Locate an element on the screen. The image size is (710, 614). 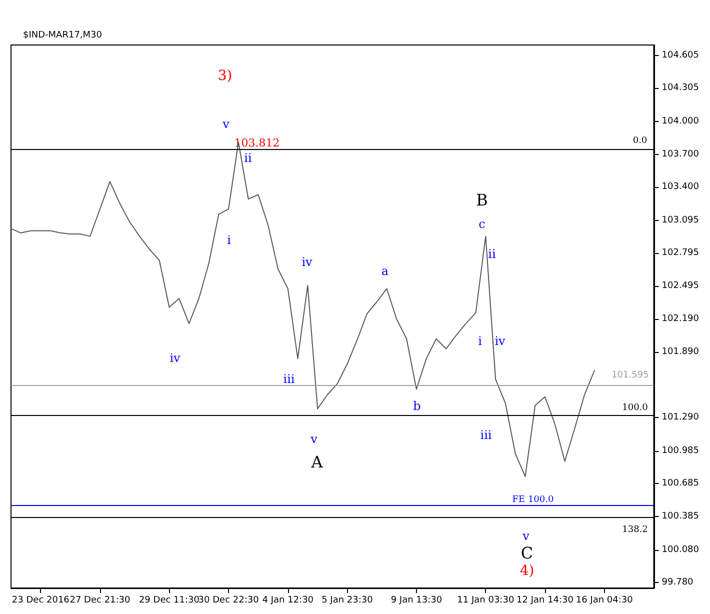
x-tick-label: 5 Jan 23:30 is located at coordinates (348, 601).